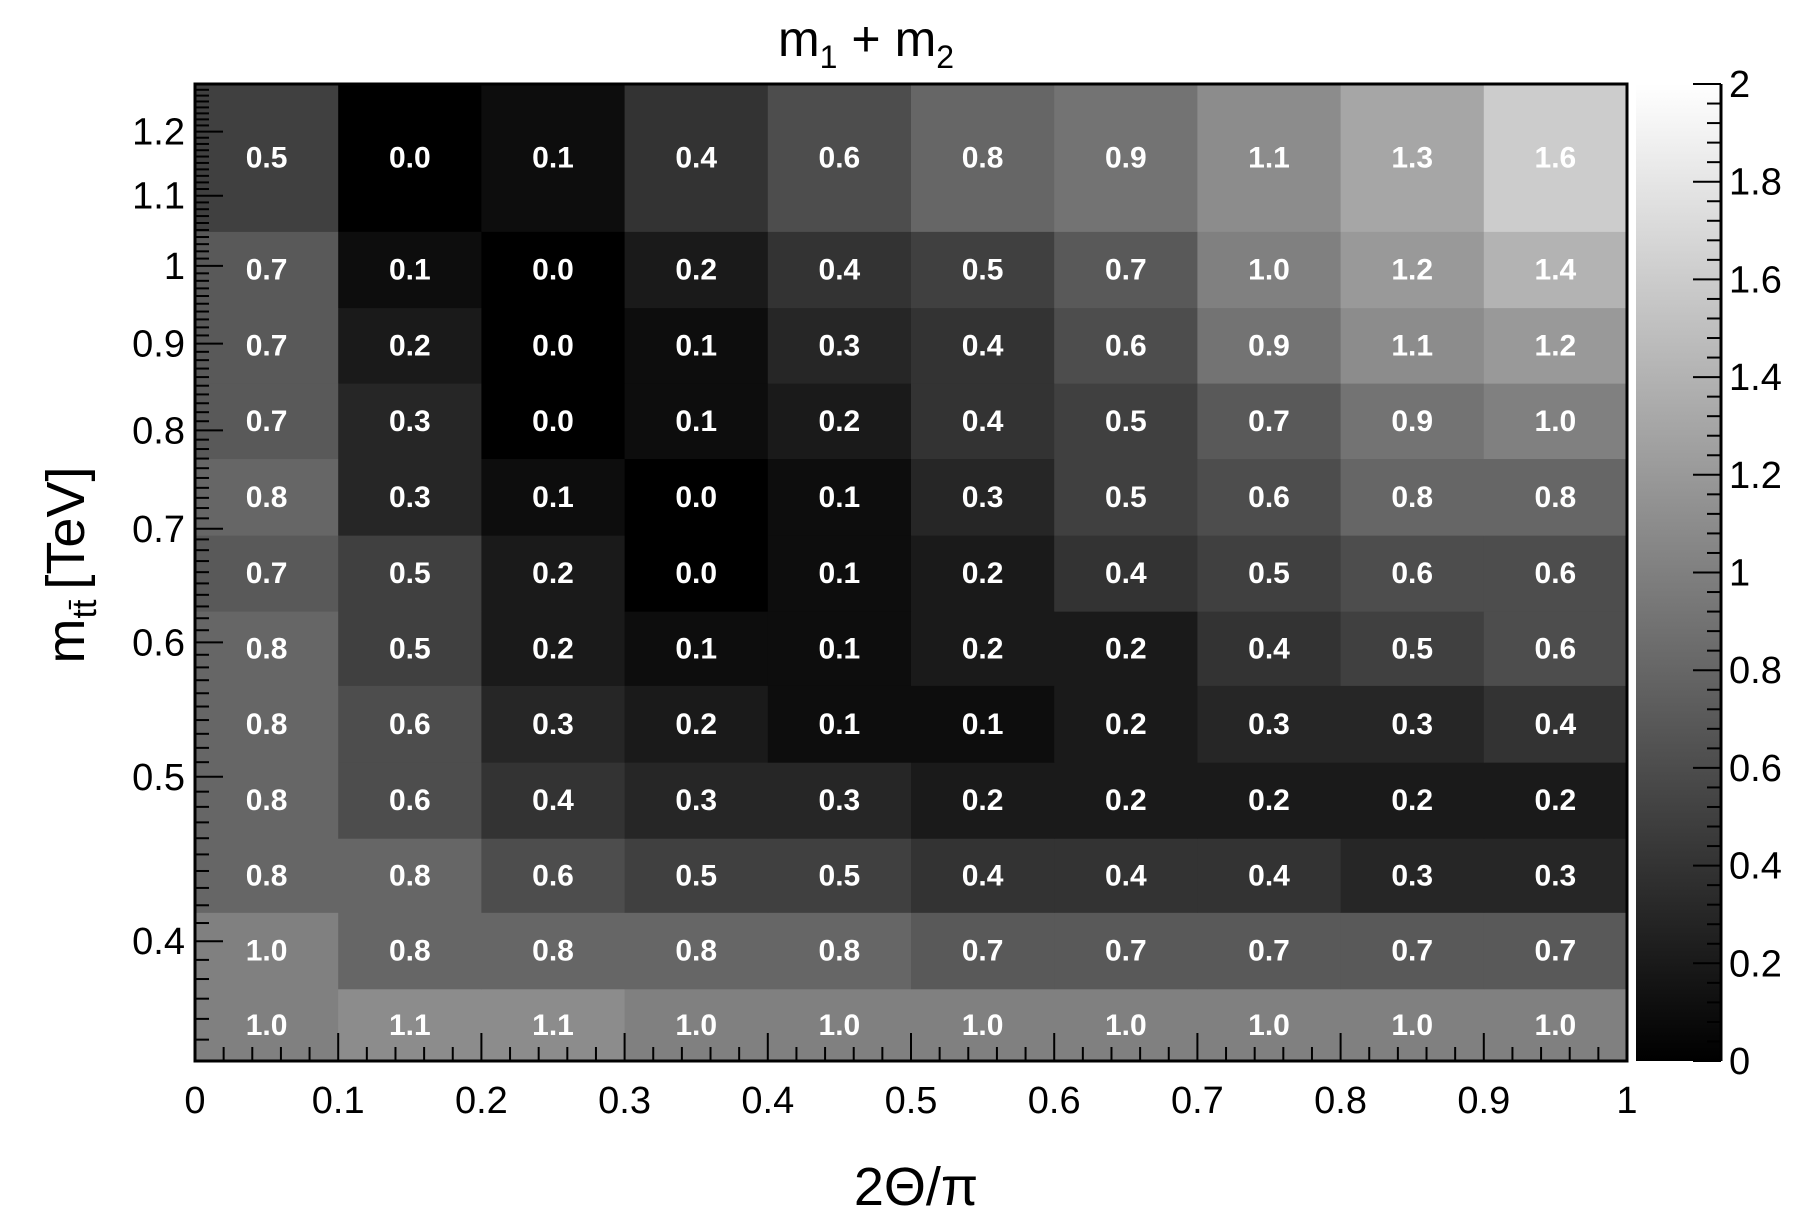 The height and width of the screenshot is (1220, 1814). What do you see at coordinates (1412, 158) in the screenshot?
I see `cell-value-label: 1.3` at bounding box center [1412, 158].